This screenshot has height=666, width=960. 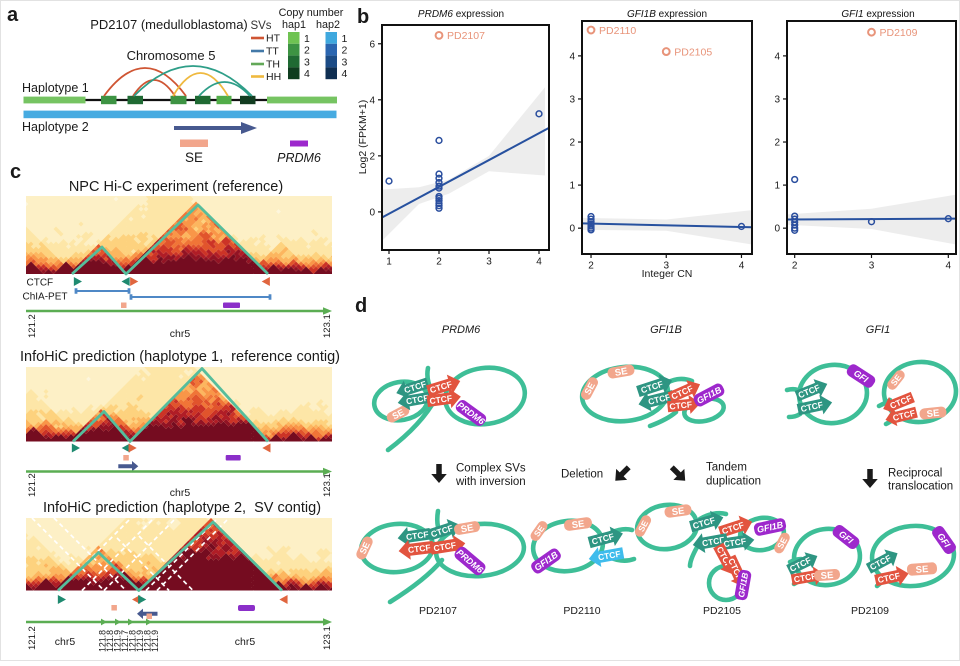 What do you see at coordinates (667, 274) in the screenshot?
I see `svg-text: Integer CN` at bounding box center [667, 274].